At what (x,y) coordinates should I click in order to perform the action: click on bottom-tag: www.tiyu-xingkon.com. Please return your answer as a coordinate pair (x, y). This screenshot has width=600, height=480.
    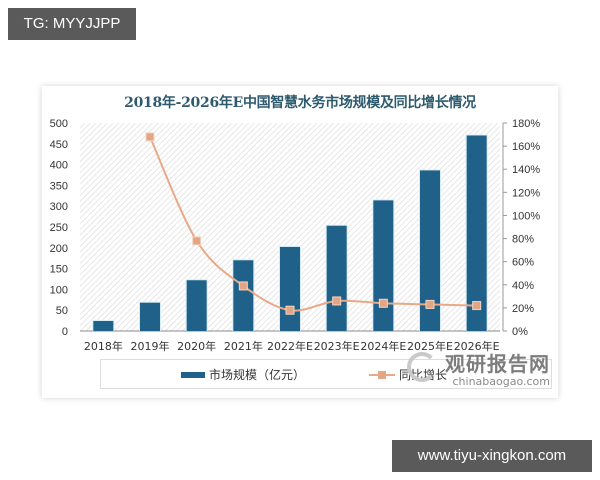
    Looking at the image, I should click on (492, 456).